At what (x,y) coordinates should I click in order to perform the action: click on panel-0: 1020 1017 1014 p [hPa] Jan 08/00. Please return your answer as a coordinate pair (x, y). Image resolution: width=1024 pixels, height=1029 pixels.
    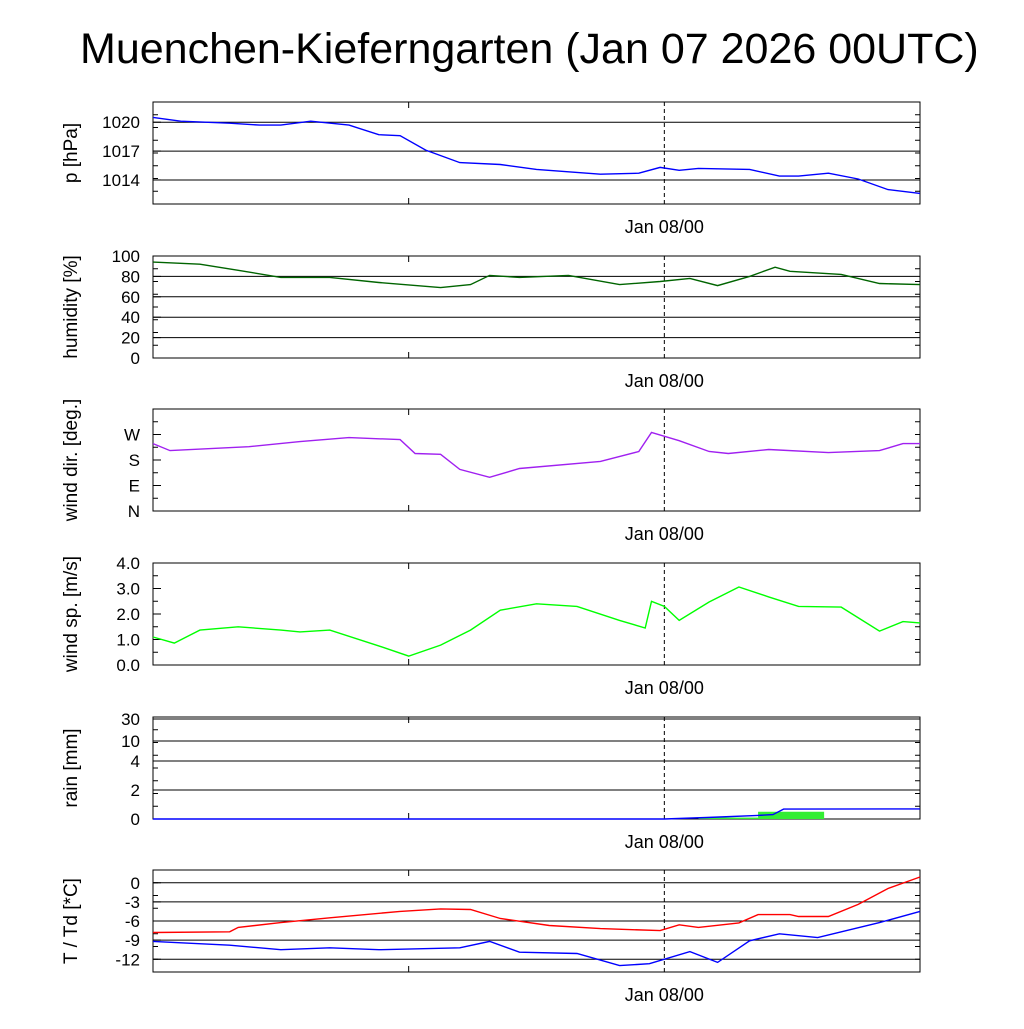
    Looking at the image, I should click on (490, 169).